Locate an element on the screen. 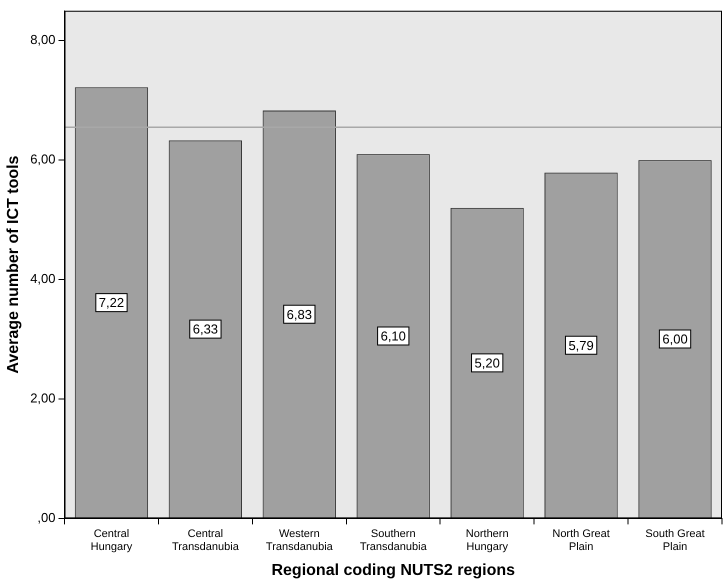  x-tick-label: Central Hungary is located at coordinates (111, 541).